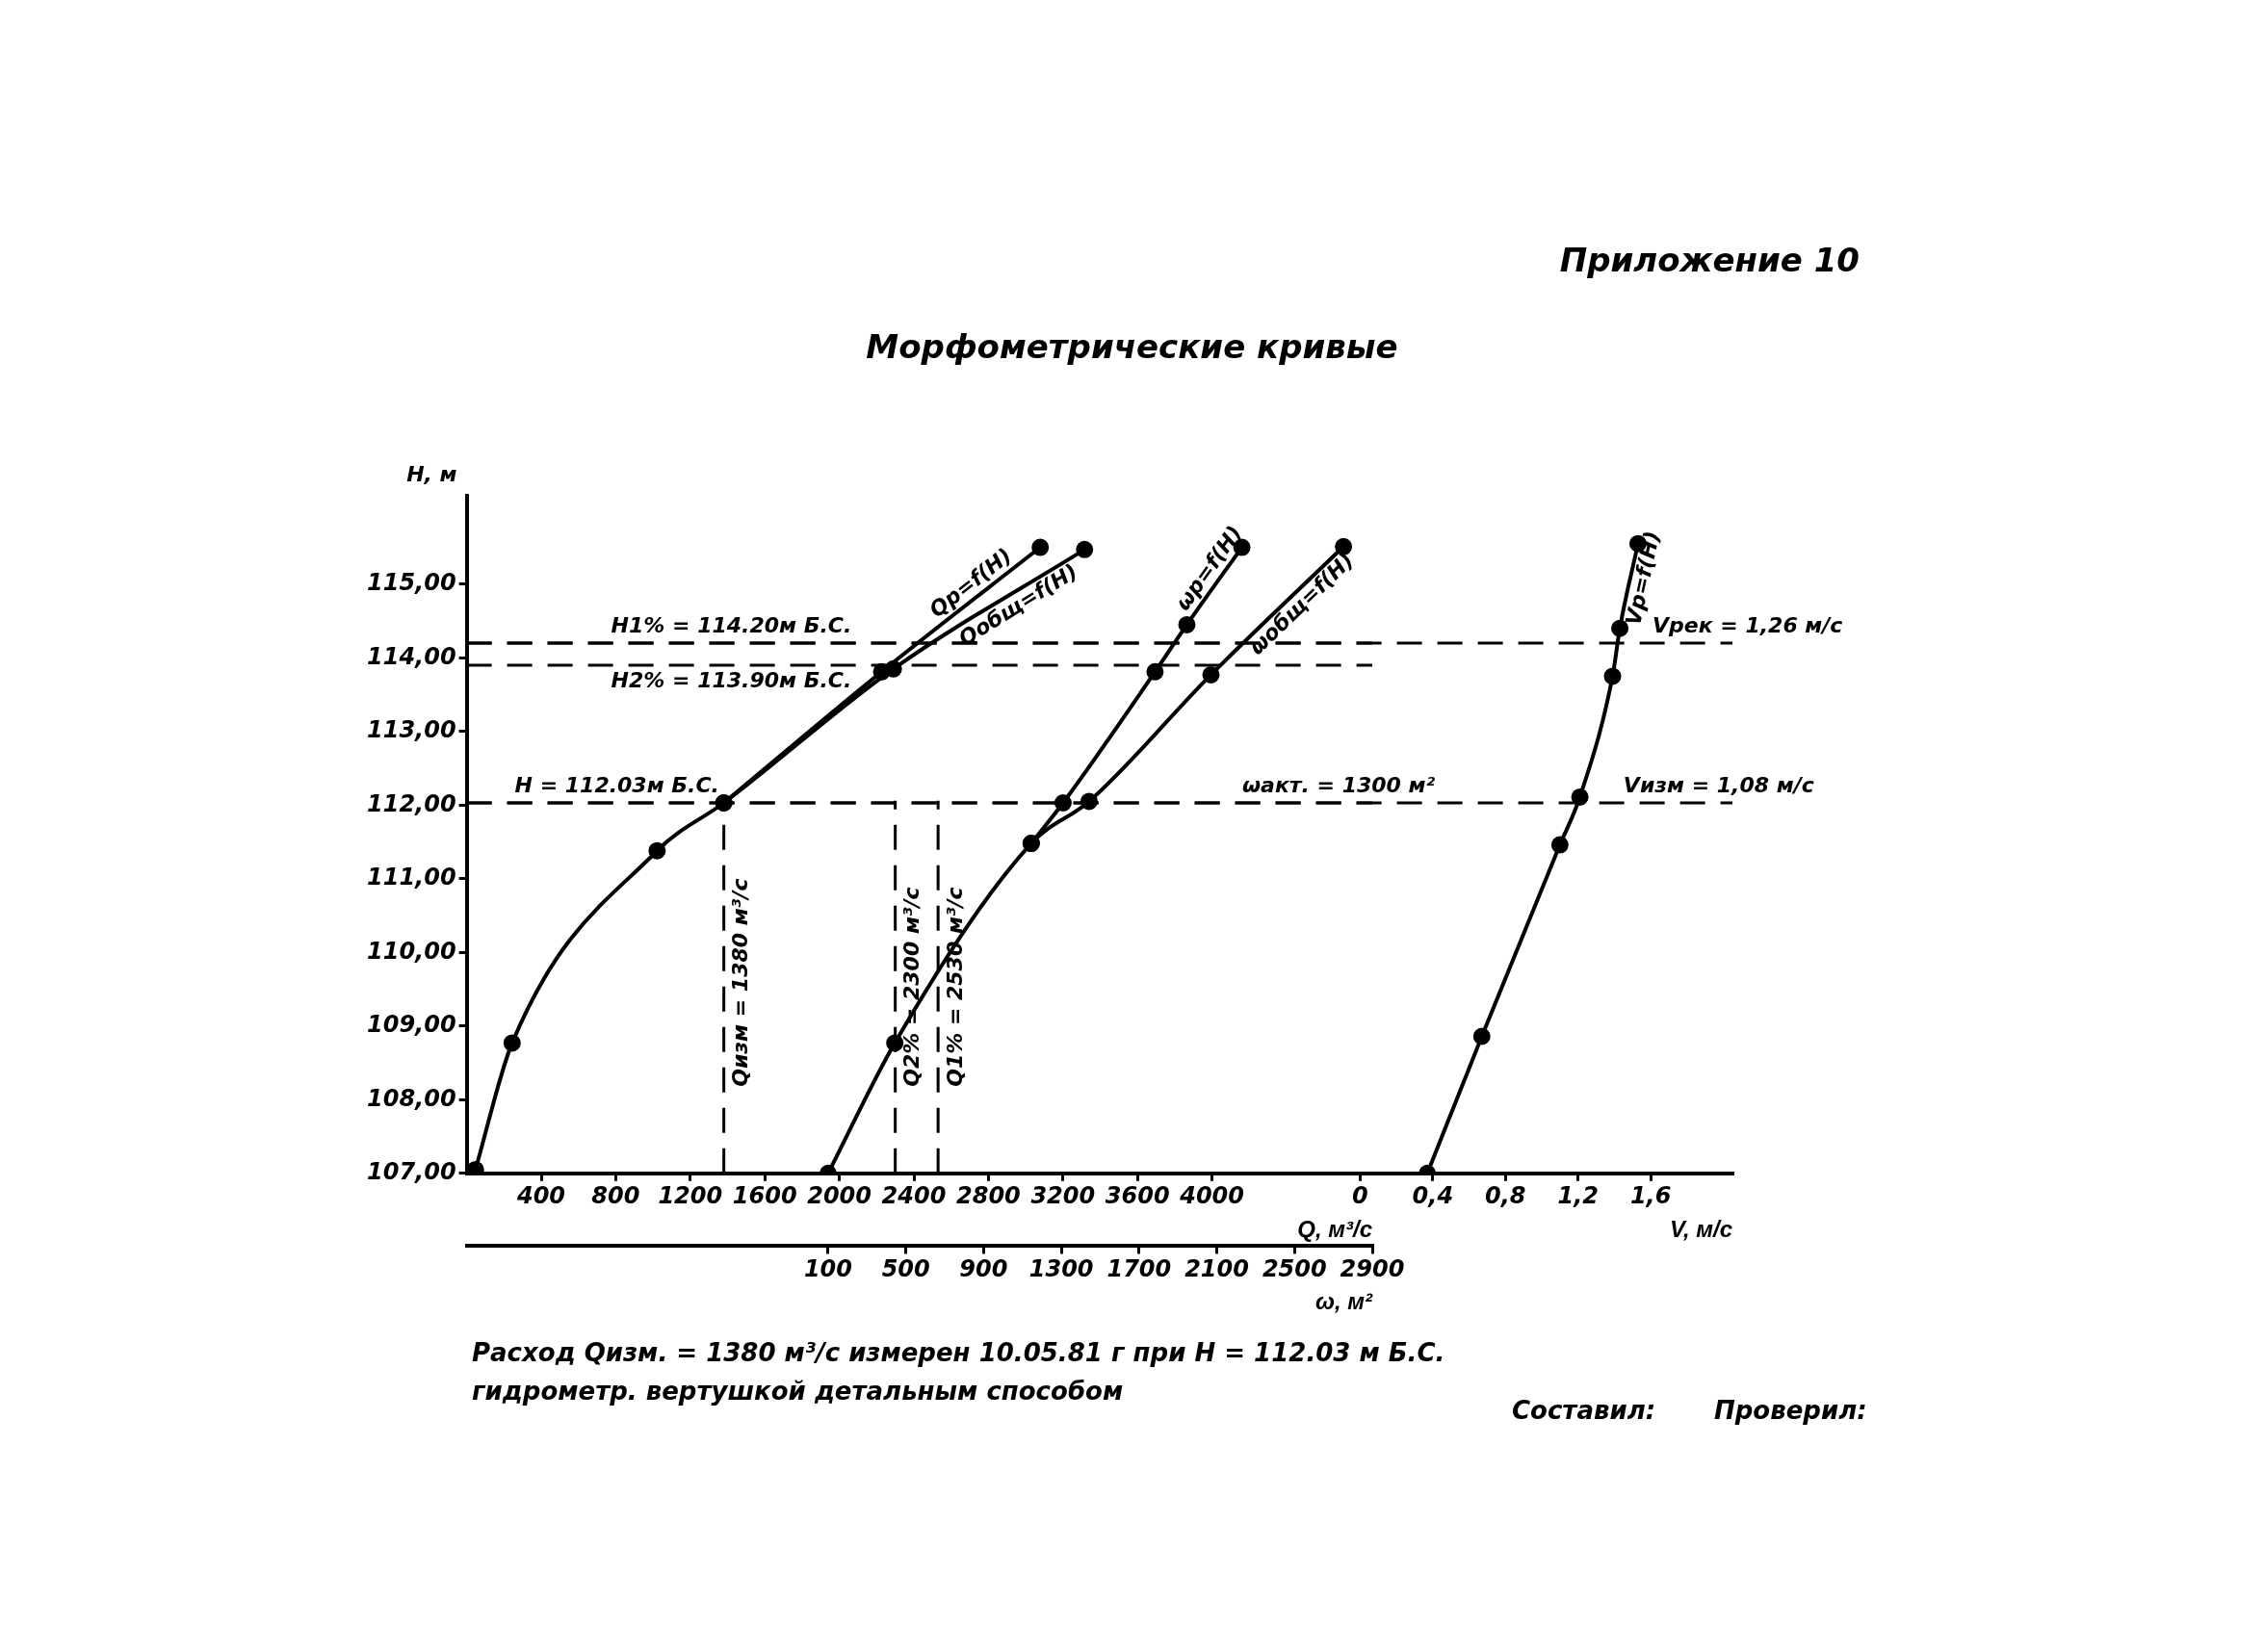 This screenshot has width=2264, height=1652. I want to click on text: Расход Qизм. = 1380 м³/с измерен 10.05.81 г при H = 112.03 м Б.С., so click(959, 1352).